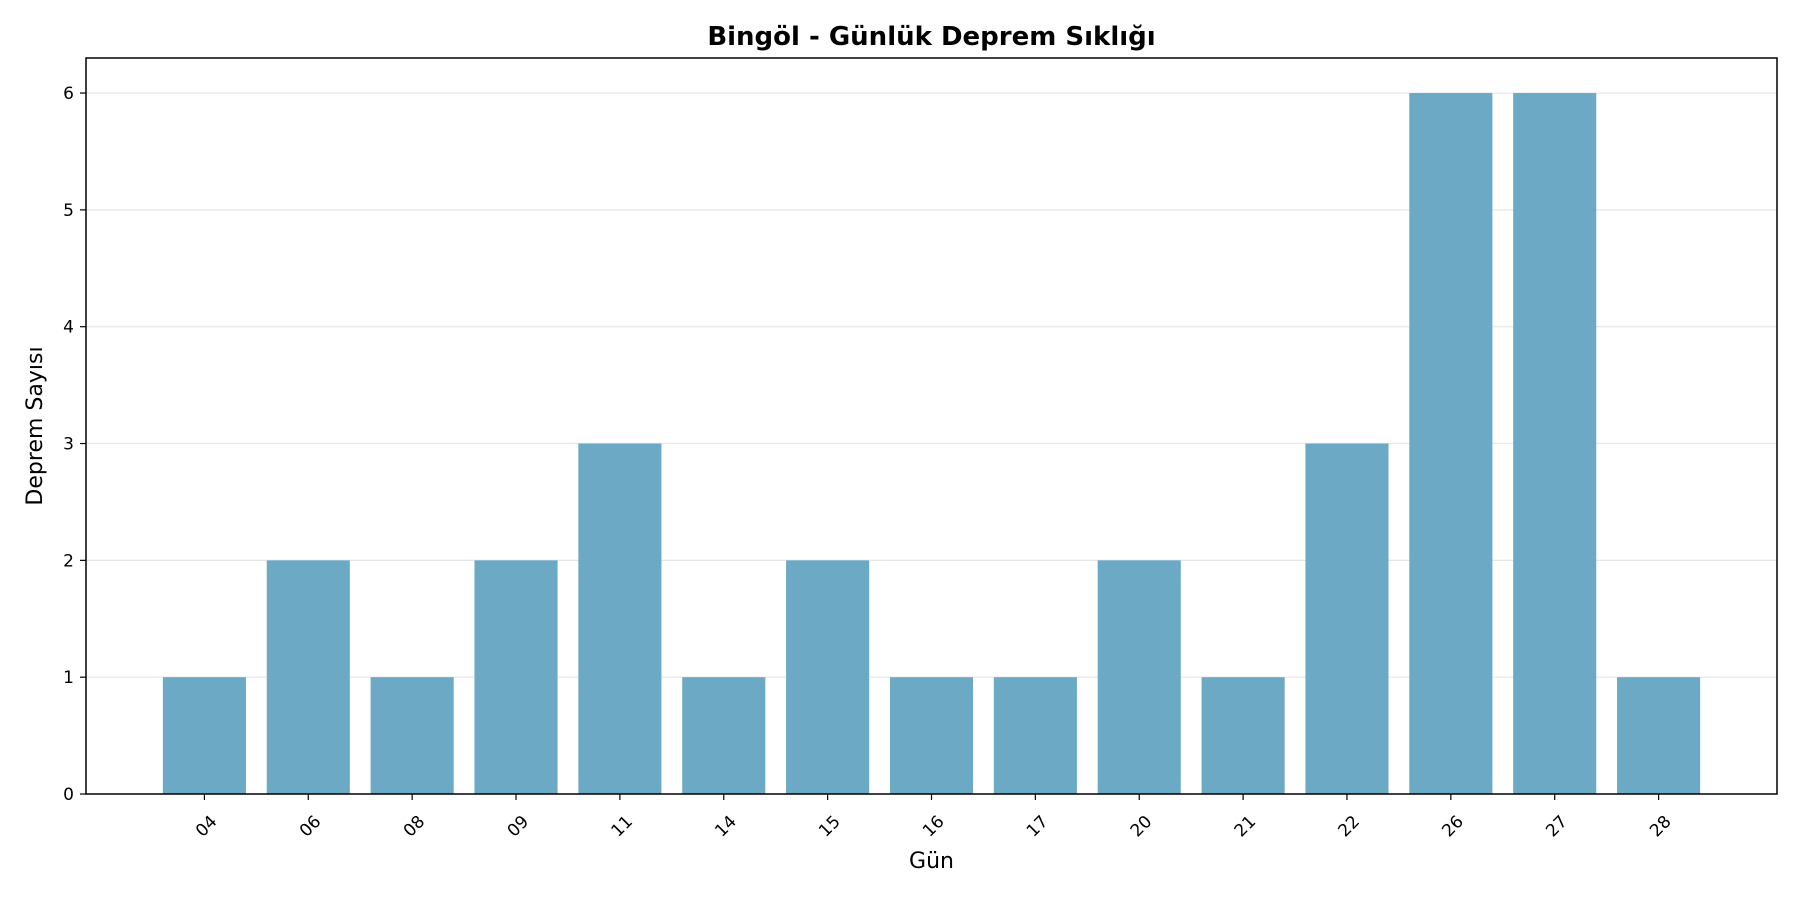 The image size is (1800, 900). What do you see at coordinates (206, 826) in the screenshot?
I see `x-tick-label: 04` at bounding box center [206, 826].